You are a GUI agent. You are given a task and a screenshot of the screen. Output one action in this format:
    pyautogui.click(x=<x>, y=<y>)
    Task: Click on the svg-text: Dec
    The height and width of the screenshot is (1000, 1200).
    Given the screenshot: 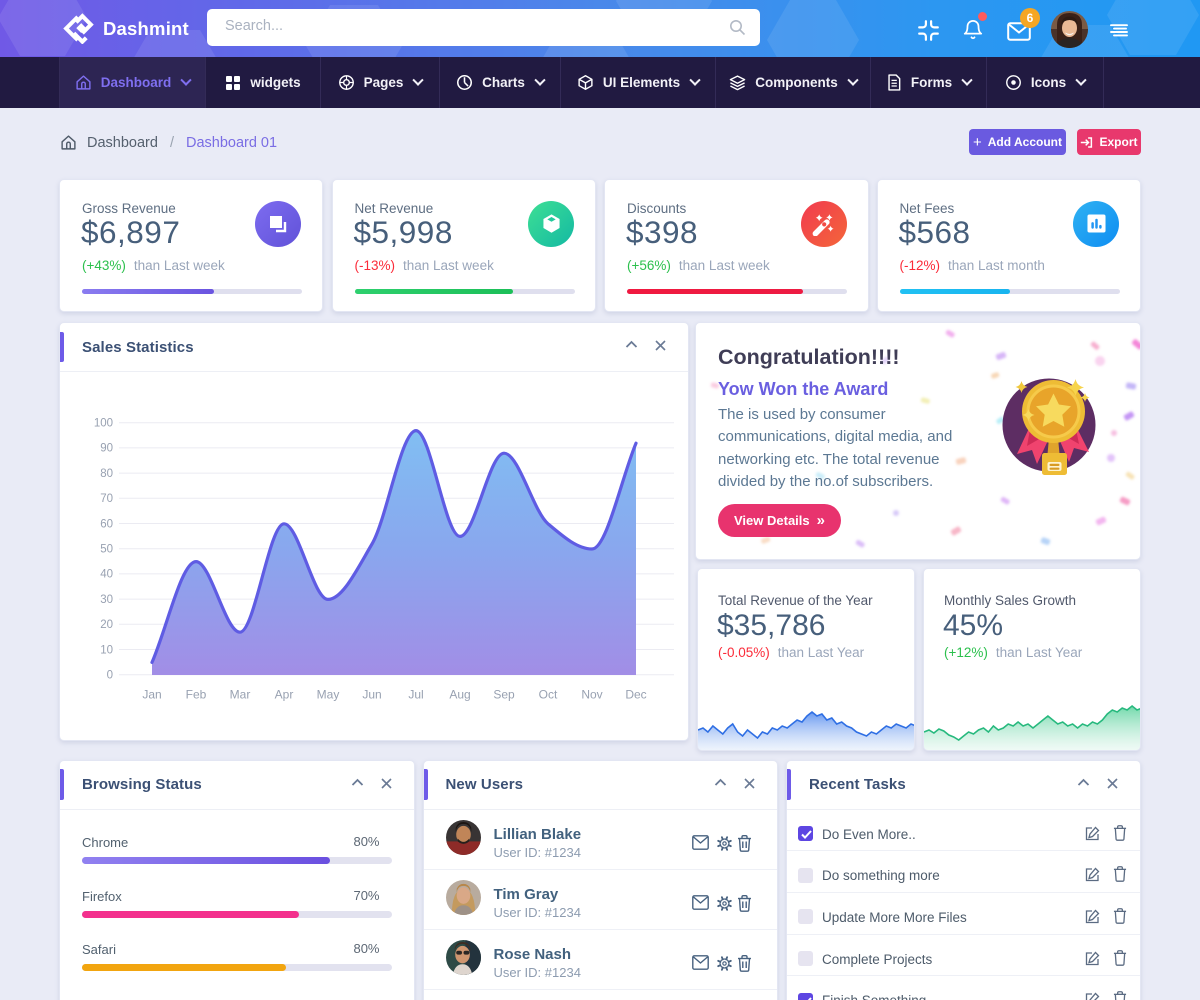 What is the action you would take?
    pyautogui.click(x=635, y=695)
    